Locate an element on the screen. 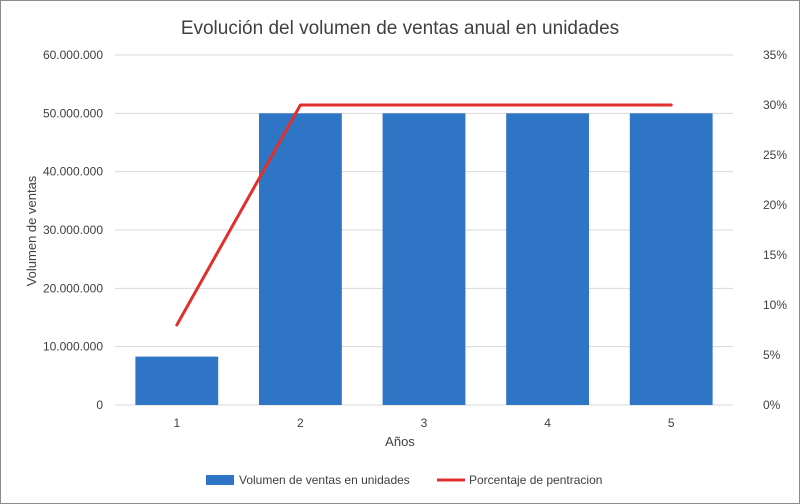 The width and height of the screenshot is (800, 504). y-tick-label: 20.000.000 is located at coordinates (73, 288).